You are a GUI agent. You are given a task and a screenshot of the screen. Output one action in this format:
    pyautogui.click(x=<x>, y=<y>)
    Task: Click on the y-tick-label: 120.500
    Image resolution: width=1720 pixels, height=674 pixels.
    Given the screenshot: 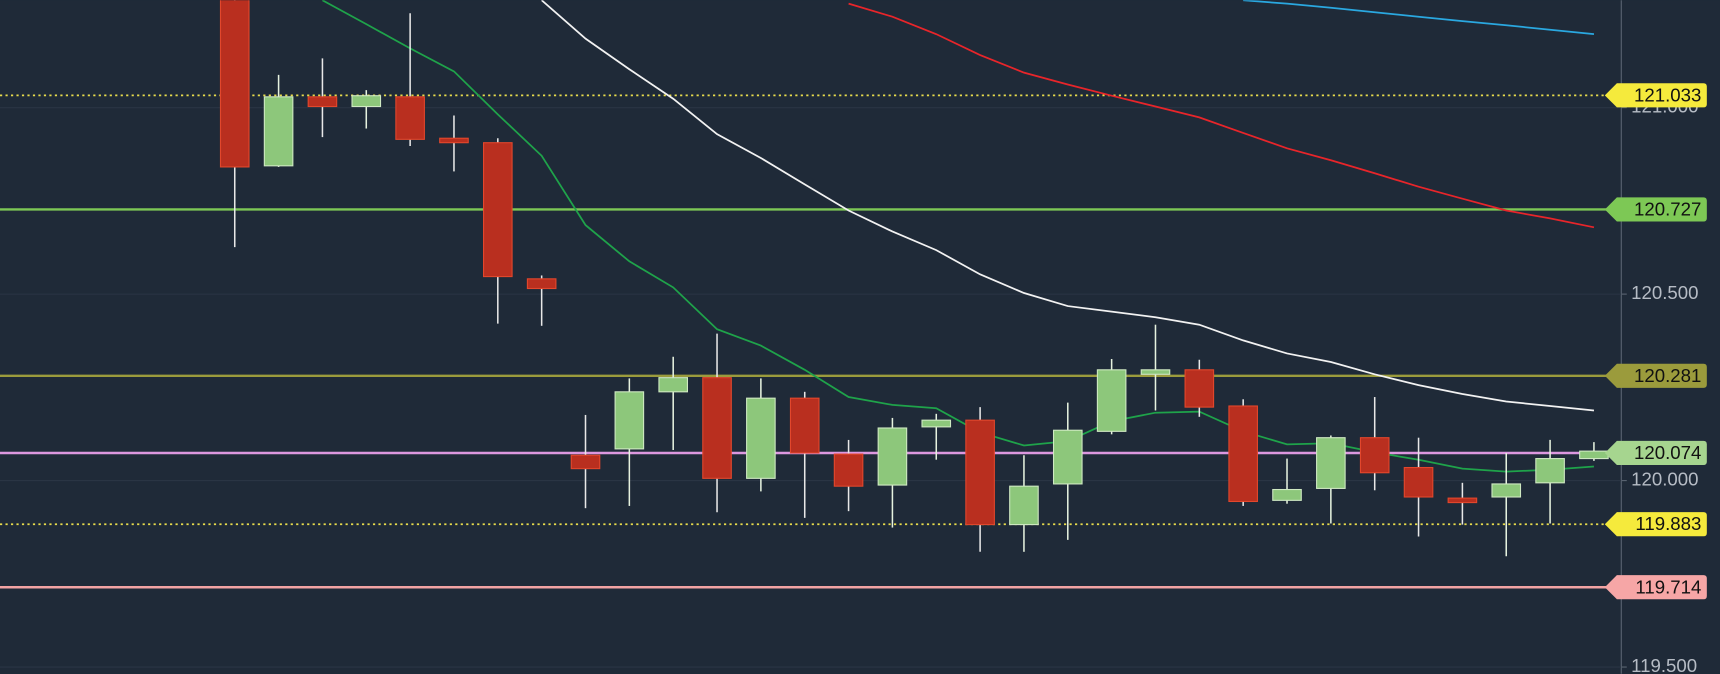 What is the action you would take?
    pyautogui.click(x=1664, y=292)
    